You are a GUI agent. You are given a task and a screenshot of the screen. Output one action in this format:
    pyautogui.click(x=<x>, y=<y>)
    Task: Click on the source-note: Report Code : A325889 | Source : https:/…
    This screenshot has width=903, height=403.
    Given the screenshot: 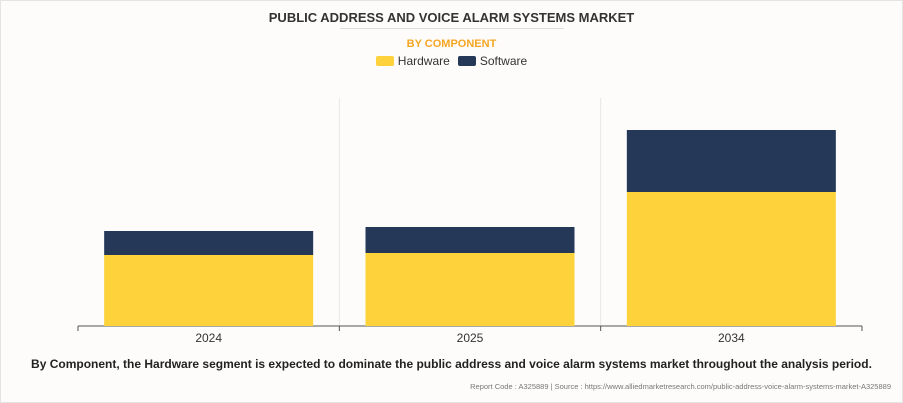 What is the action you would take?
    pyautogui.click(x=680, y=386)
    